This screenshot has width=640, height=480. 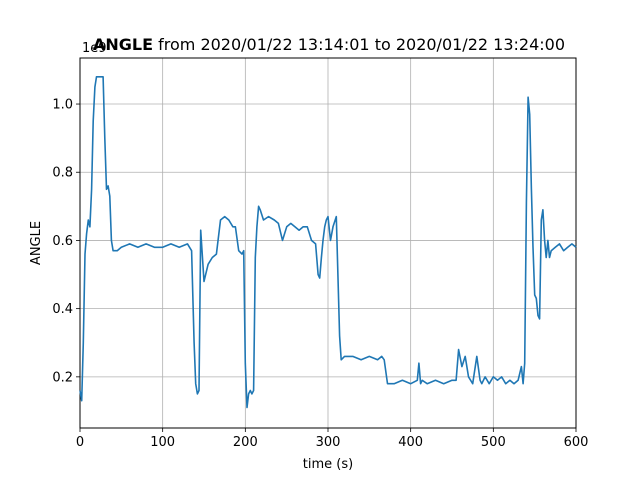 What do you see at coordinates (62, 309) in the screenshot?
I see `y-tick-label: 0.4` at bounding box center [62, 309].